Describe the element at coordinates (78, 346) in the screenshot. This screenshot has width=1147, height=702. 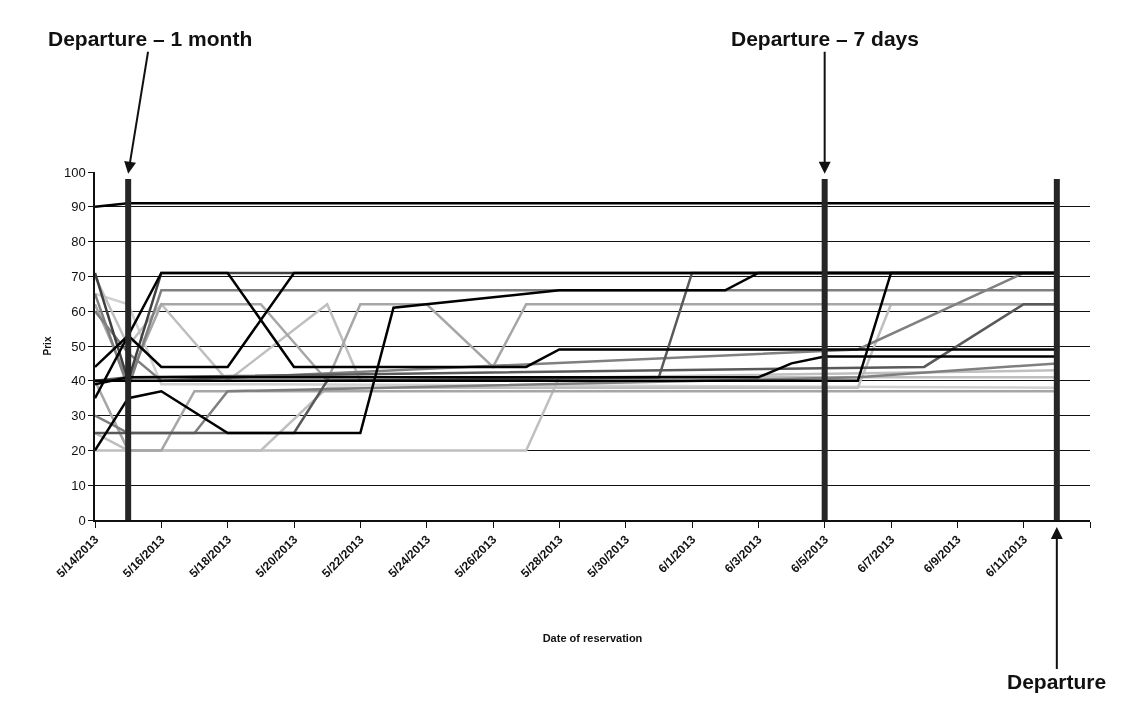
I see `y-tick-label: 50` at that location.